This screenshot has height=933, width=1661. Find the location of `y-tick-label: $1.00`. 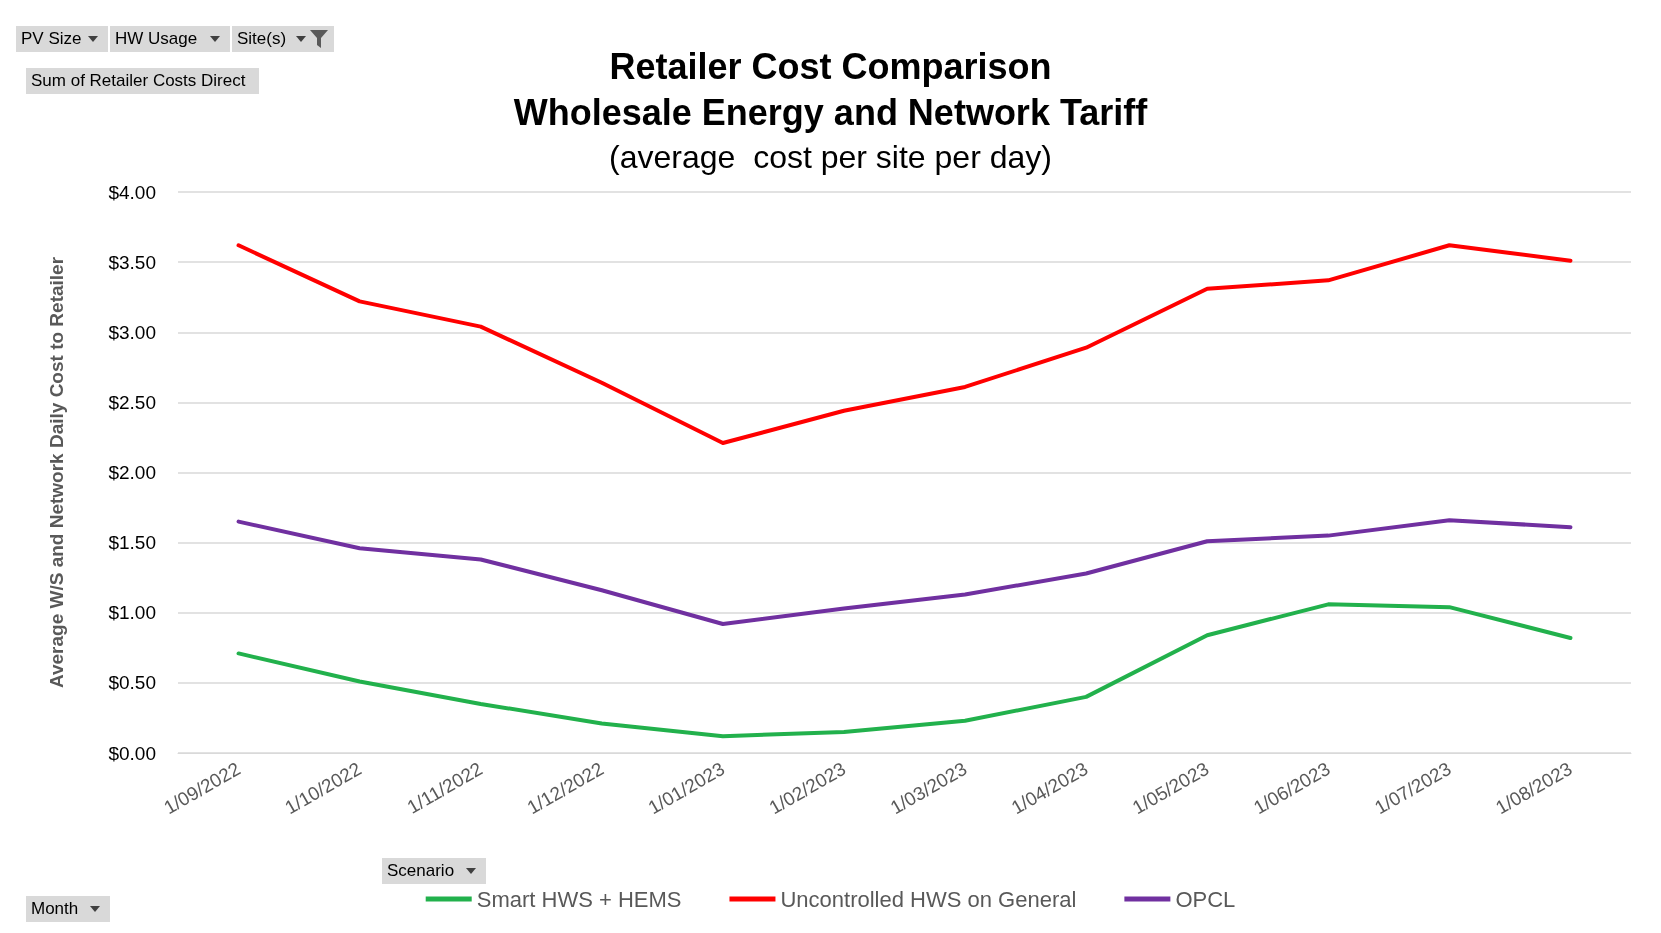

y-tick-label: $1.00 is located at coordinates (132, 613).